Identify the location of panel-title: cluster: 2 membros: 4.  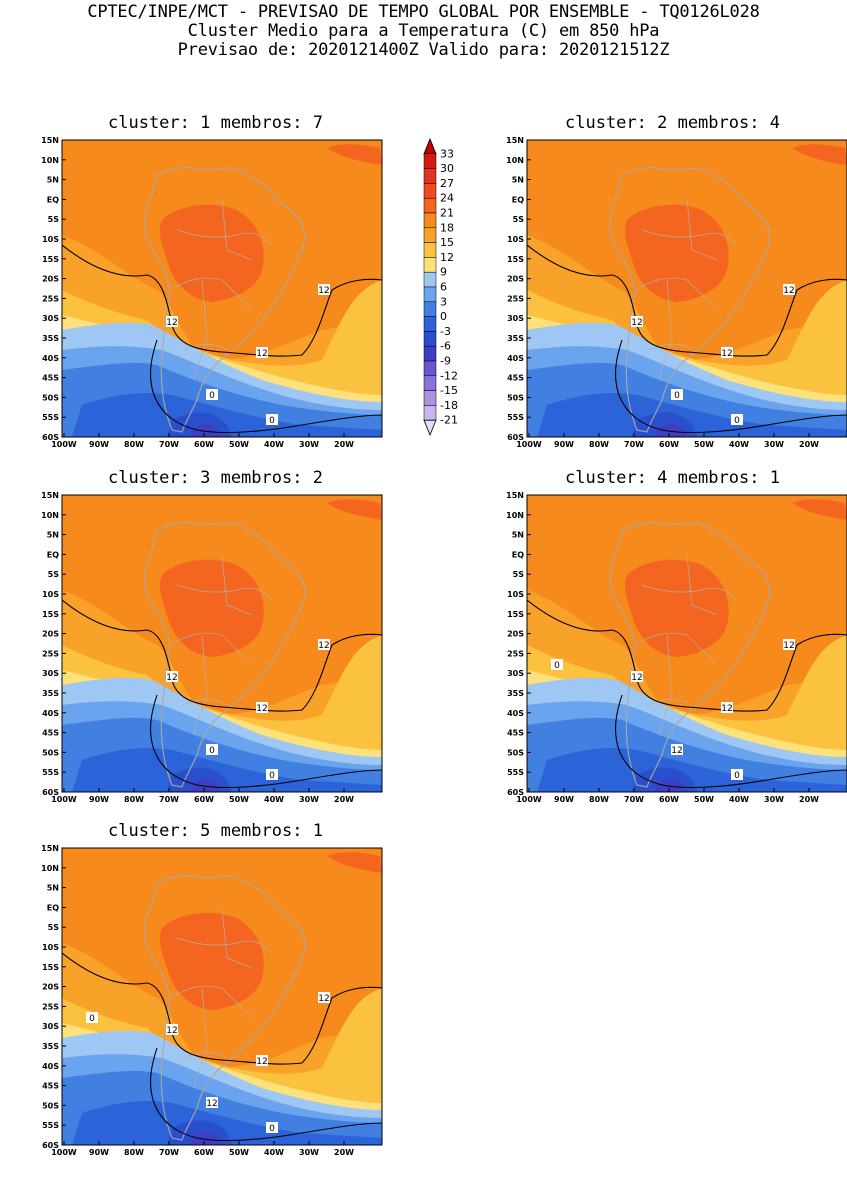
(672, 123).